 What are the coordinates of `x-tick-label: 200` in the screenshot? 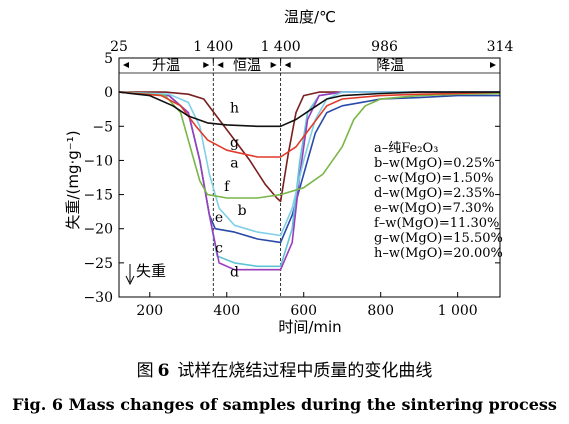 It's located at (149, 311).